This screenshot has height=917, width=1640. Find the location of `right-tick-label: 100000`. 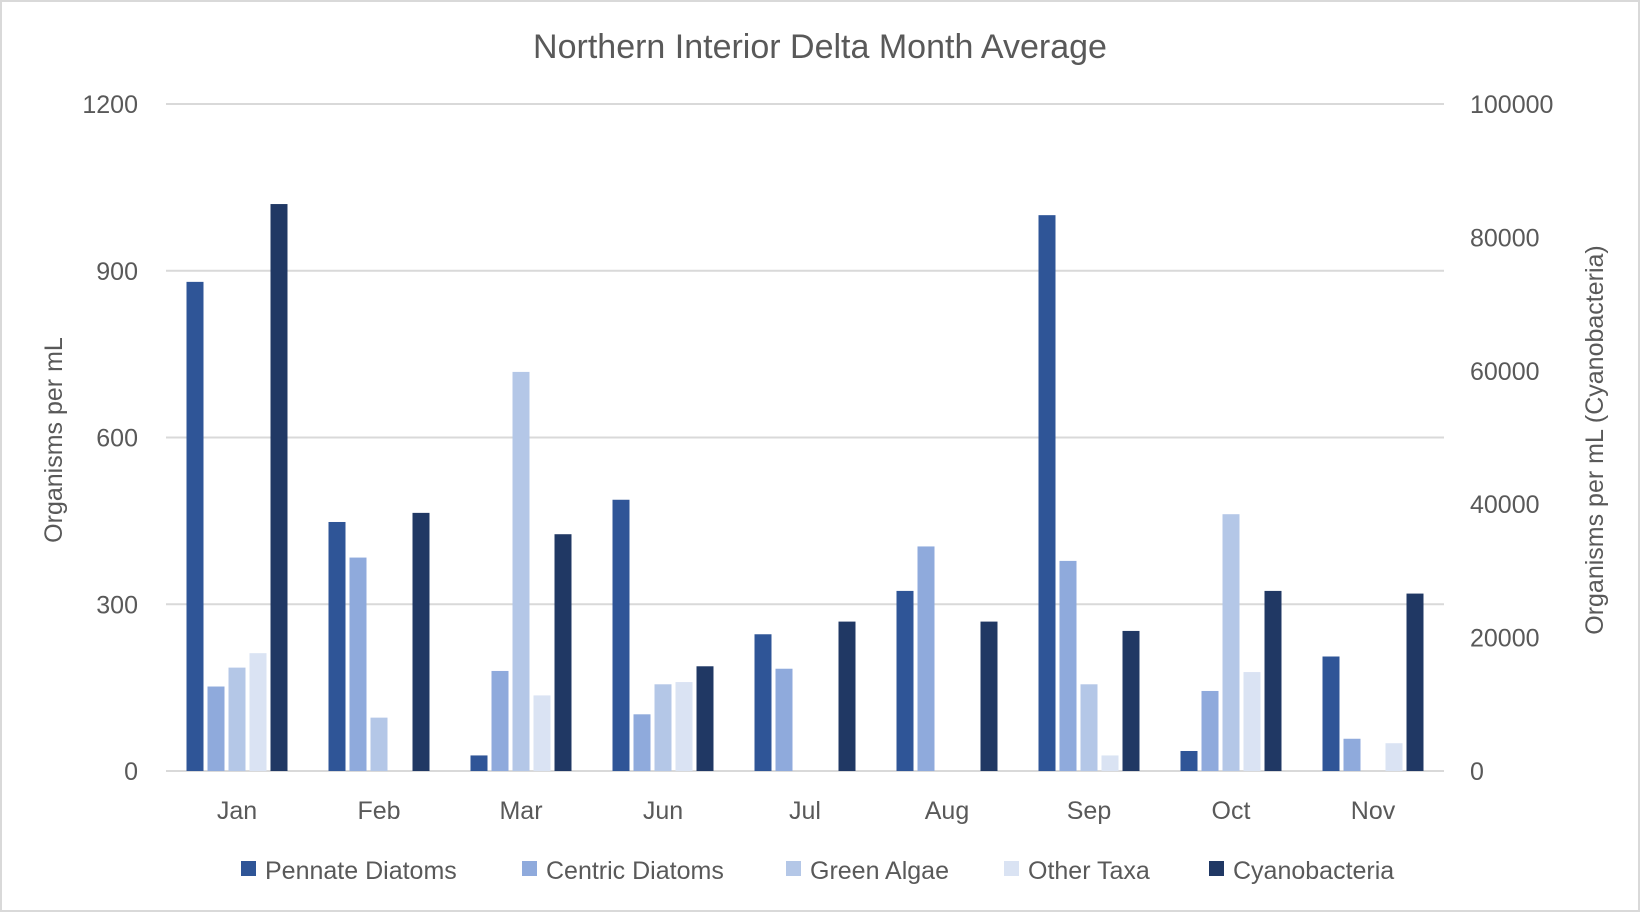

right-tick-label: 100000 is located at coordinates (1511, 105).